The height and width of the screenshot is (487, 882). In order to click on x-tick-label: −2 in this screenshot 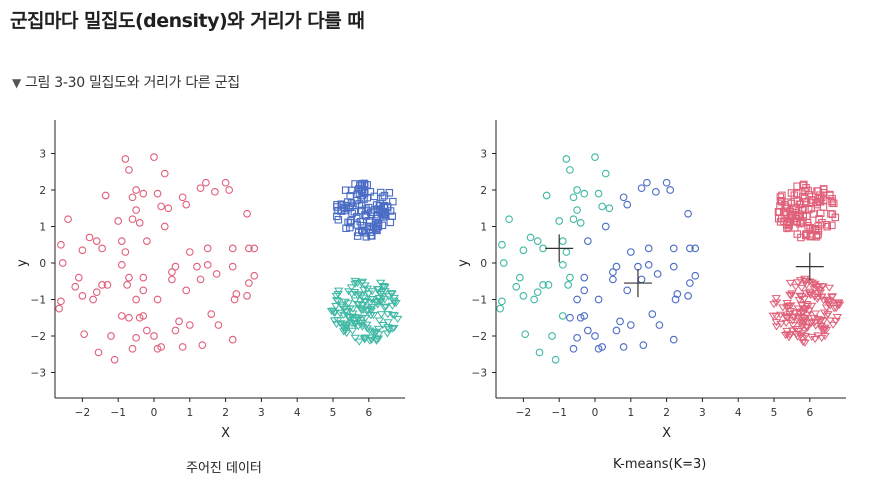, I will do `click(523, 413)`.